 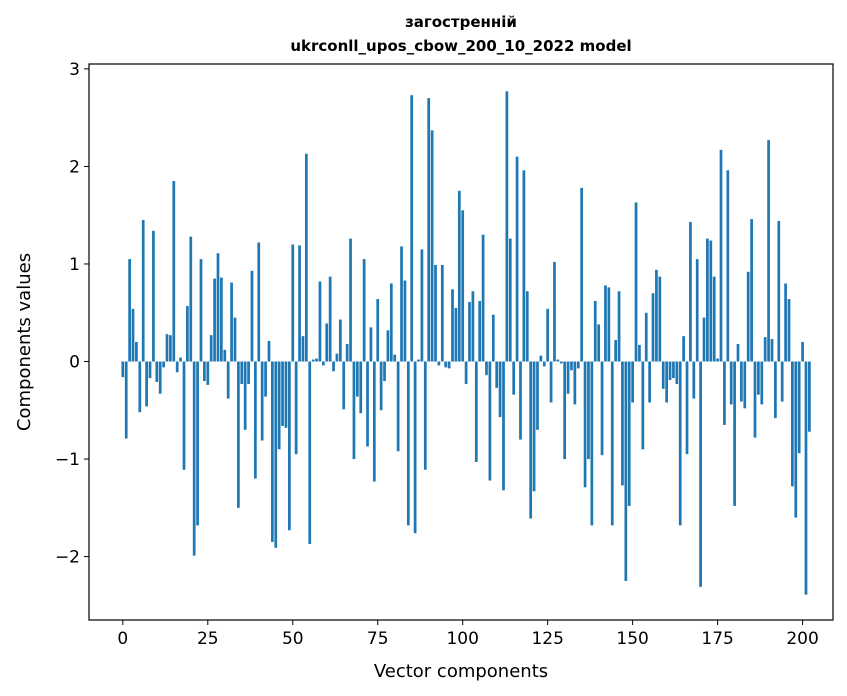 I want to click on x-tick-label-7: 175, so click(x=717, y=639).